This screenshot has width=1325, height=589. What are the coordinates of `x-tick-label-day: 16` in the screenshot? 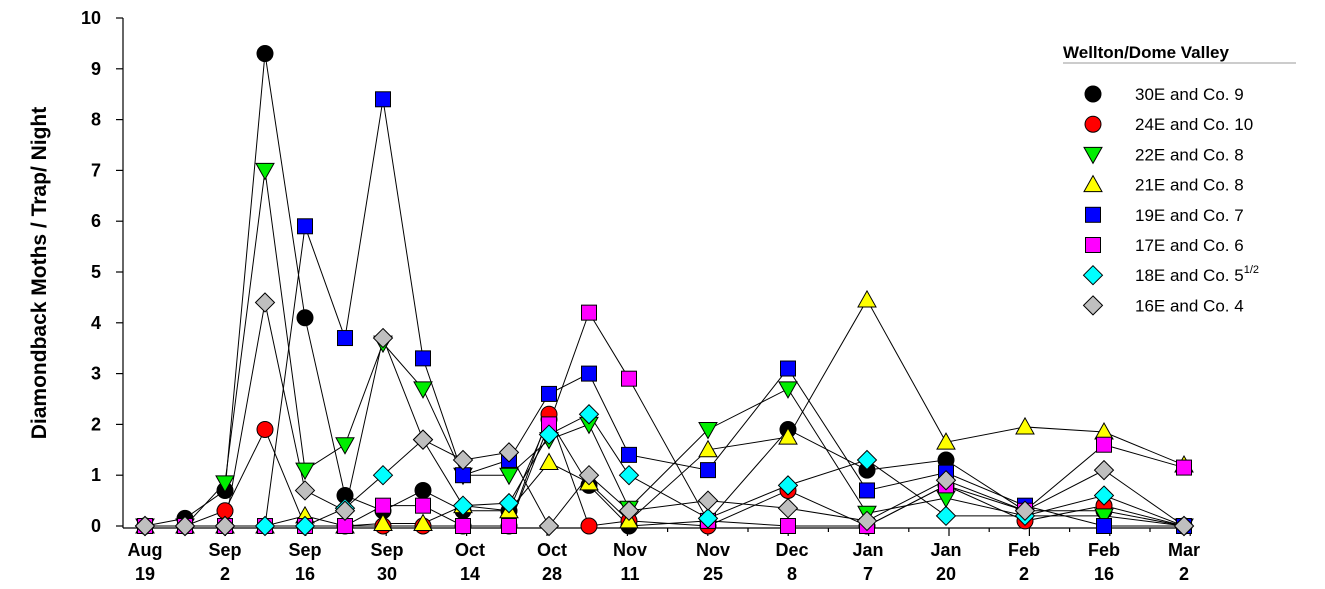 It's located at (1104, 574).